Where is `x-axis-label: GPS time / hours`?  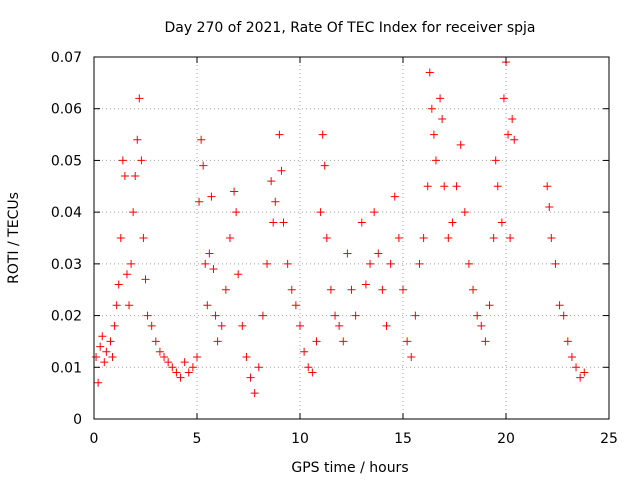
x-axis-label: GPS time / hours is located at coordinates (349, 468).